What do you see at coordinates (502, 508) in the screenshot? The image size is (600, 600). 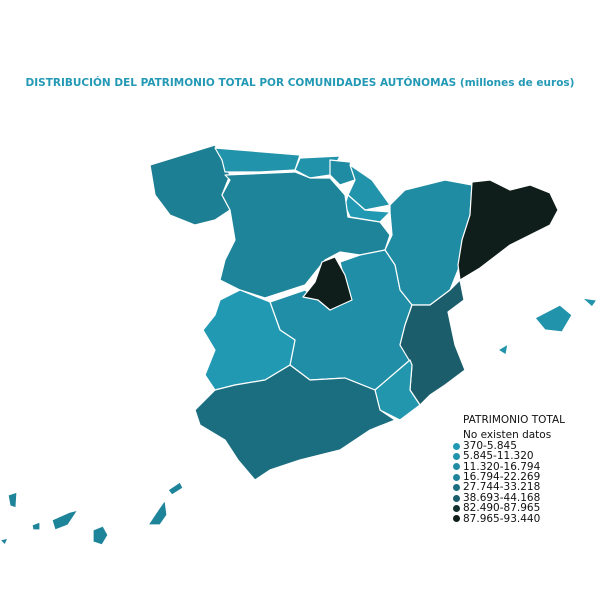 I see `legend-label: 82.490-87.965` at bounding box center [502, 508].